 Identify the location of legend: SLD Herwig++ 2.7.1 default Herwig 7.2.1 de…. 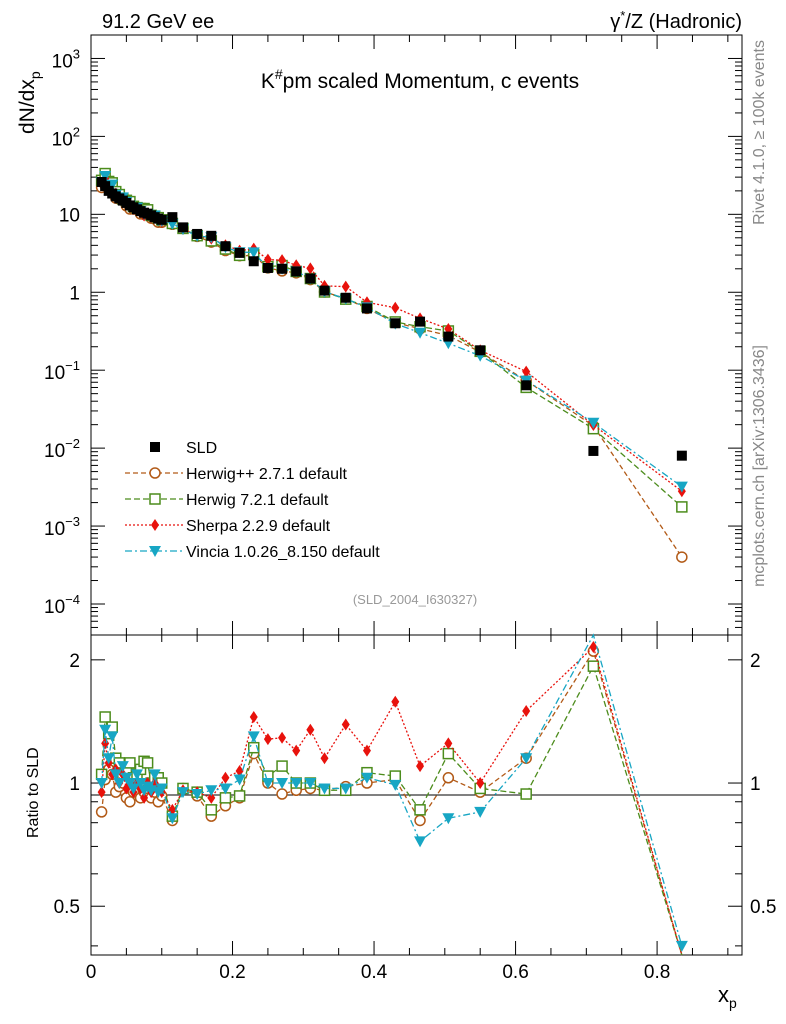
(252, 500).